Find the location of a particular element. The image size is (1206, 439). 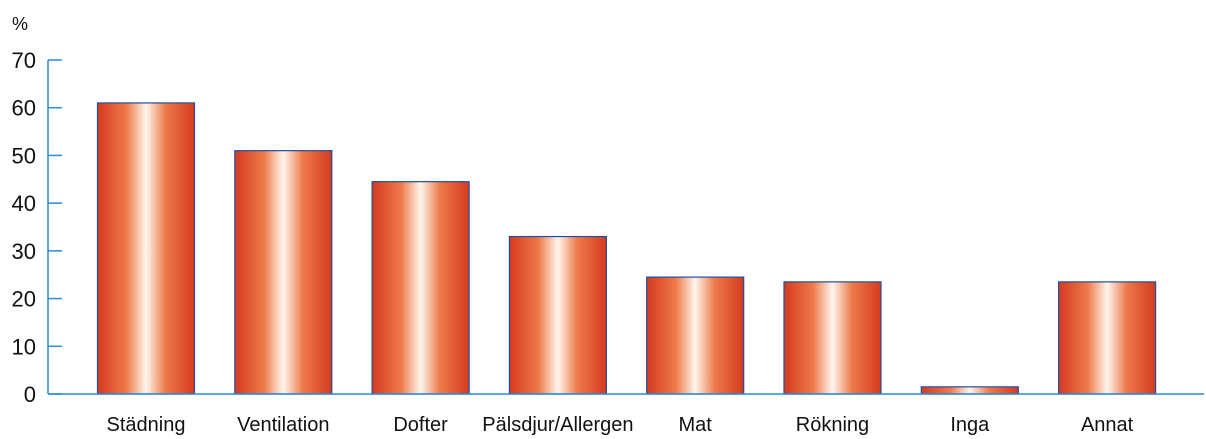

x-category-label: Pälsdjur/Allergen is located at coordinates (557, 425).